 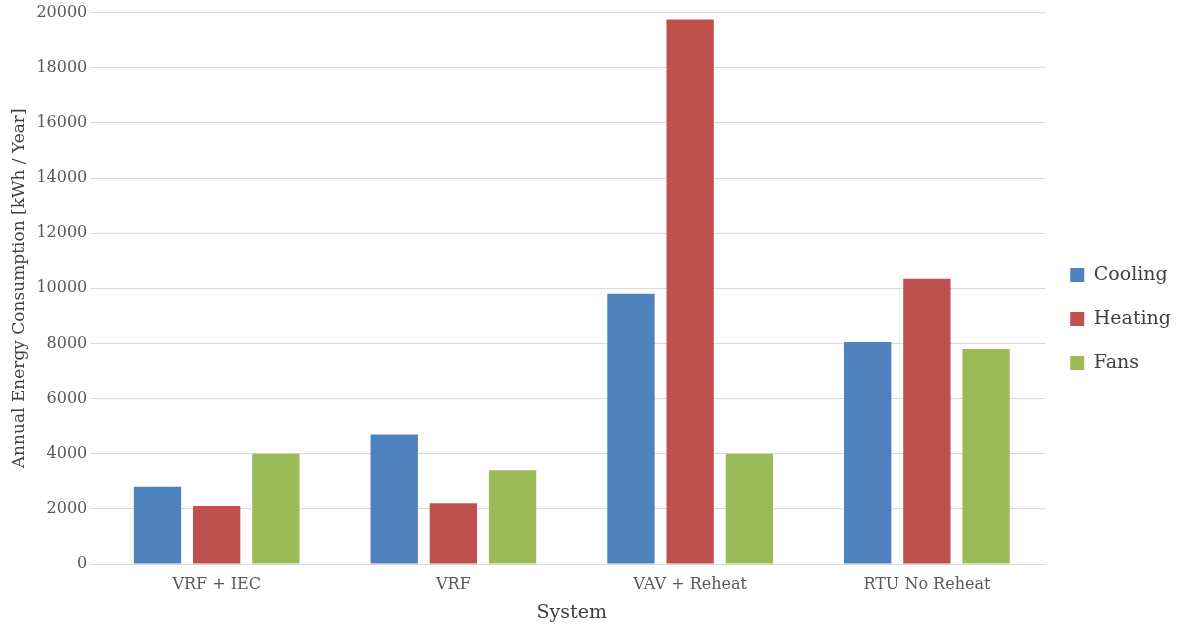 I want to click on y-tick-label: 16000, so click(x=62, y=122).